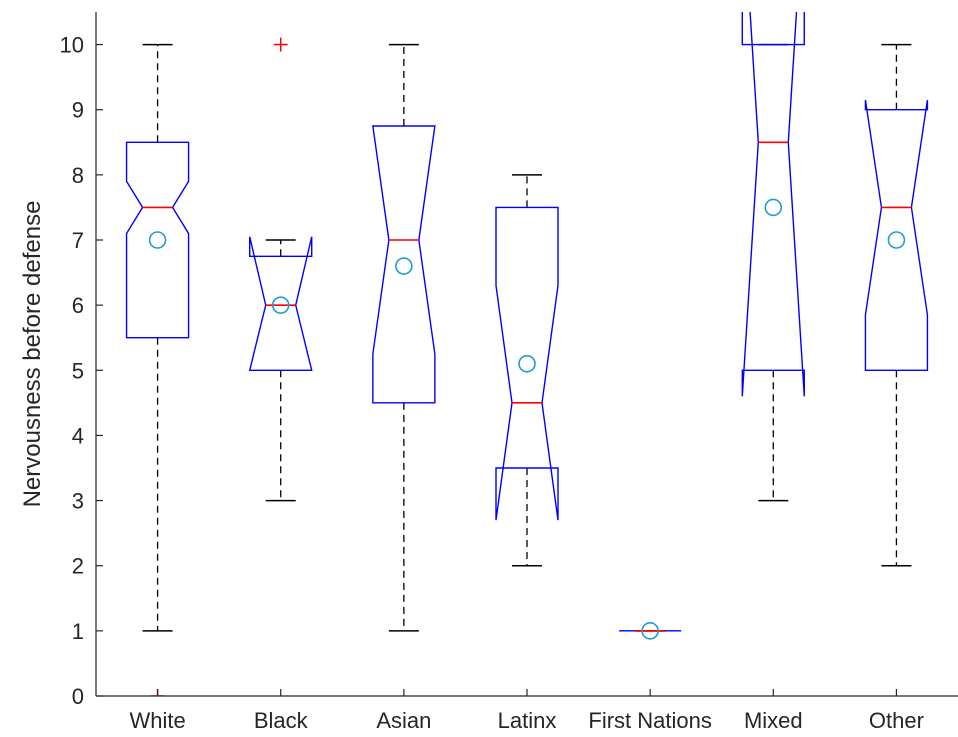  What do you see at coordinates (78, 370) in the screenshot?
I see `y-tick-label: 5` at bounding box center [78, 370].